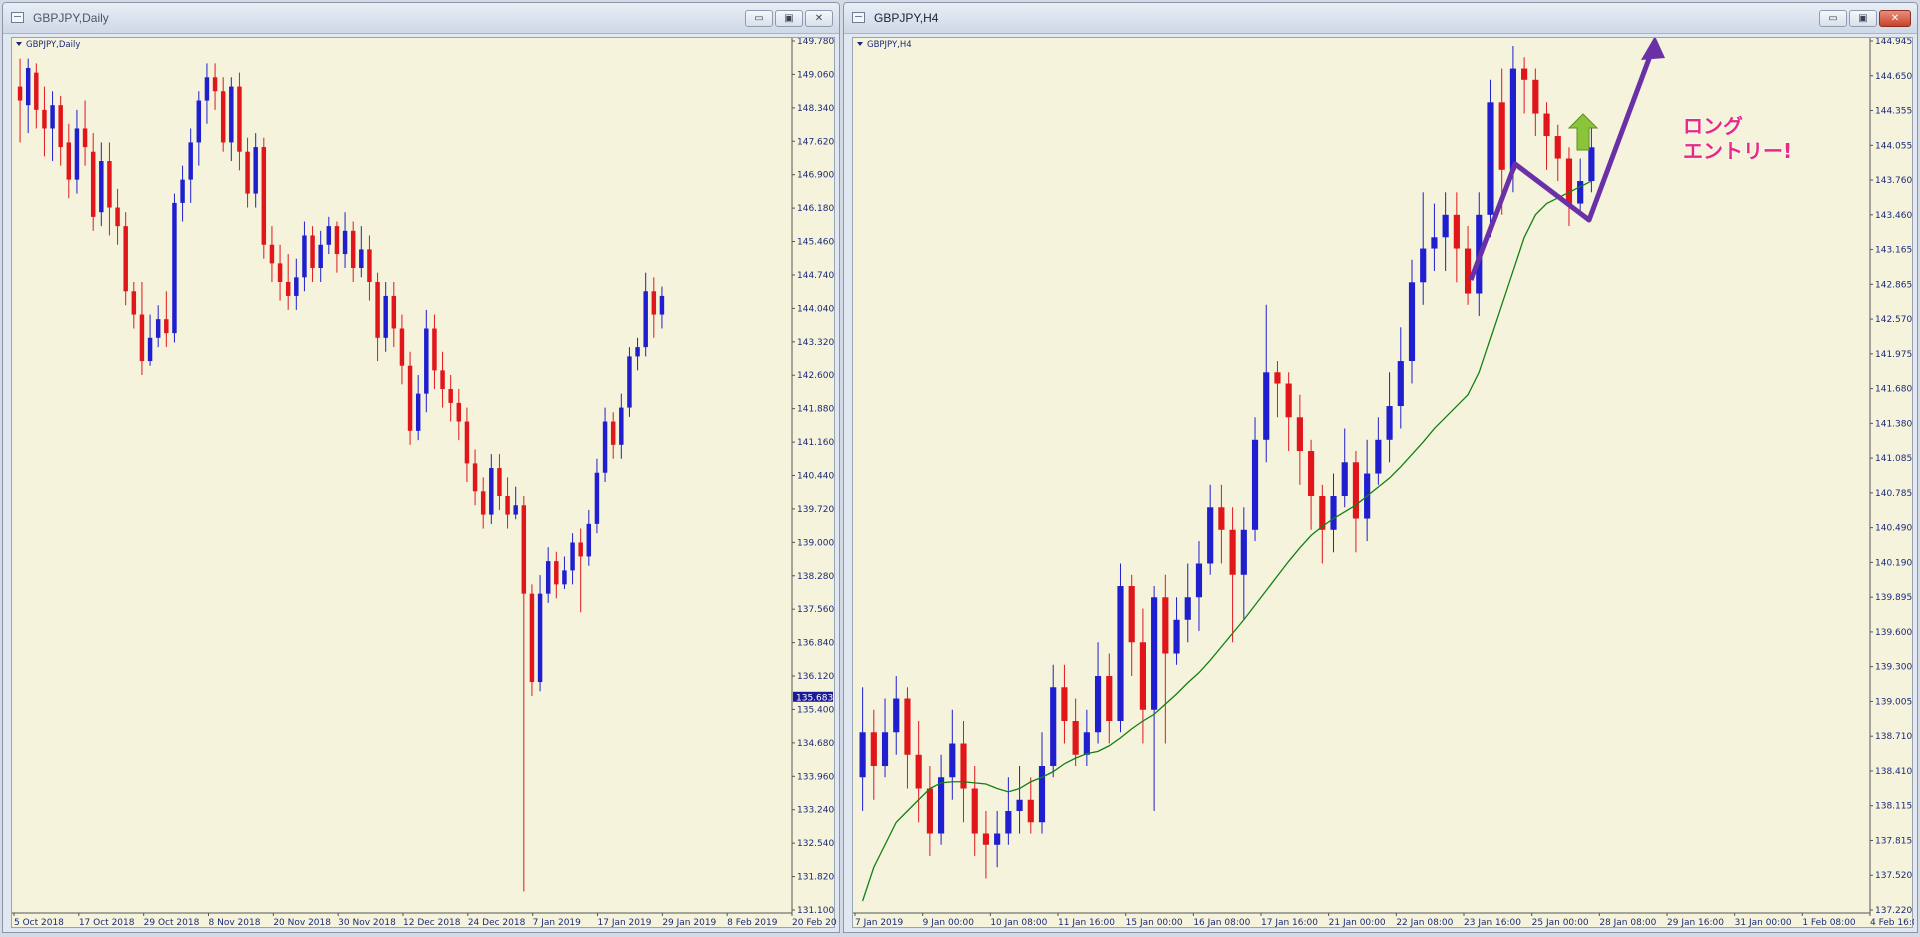 The width and height of the screenshot is (1920, 937). What do you see at coordinates (1737, 151) in the screenshot?
I see `callout-line-2: エントリー!` at bounding box center [1737, 151].